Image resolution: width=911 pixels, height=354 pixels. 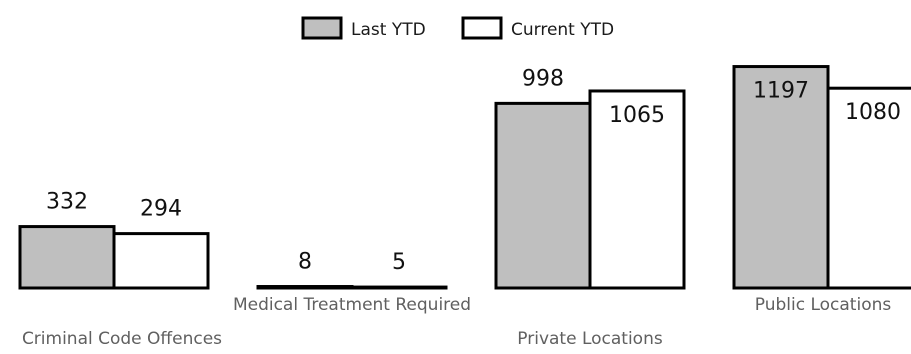 What do you see at coordinates (161, 261) in the screenshot?
I see `bar-criminal-code-offences-current-ytd` at bounding box center [161, 261].